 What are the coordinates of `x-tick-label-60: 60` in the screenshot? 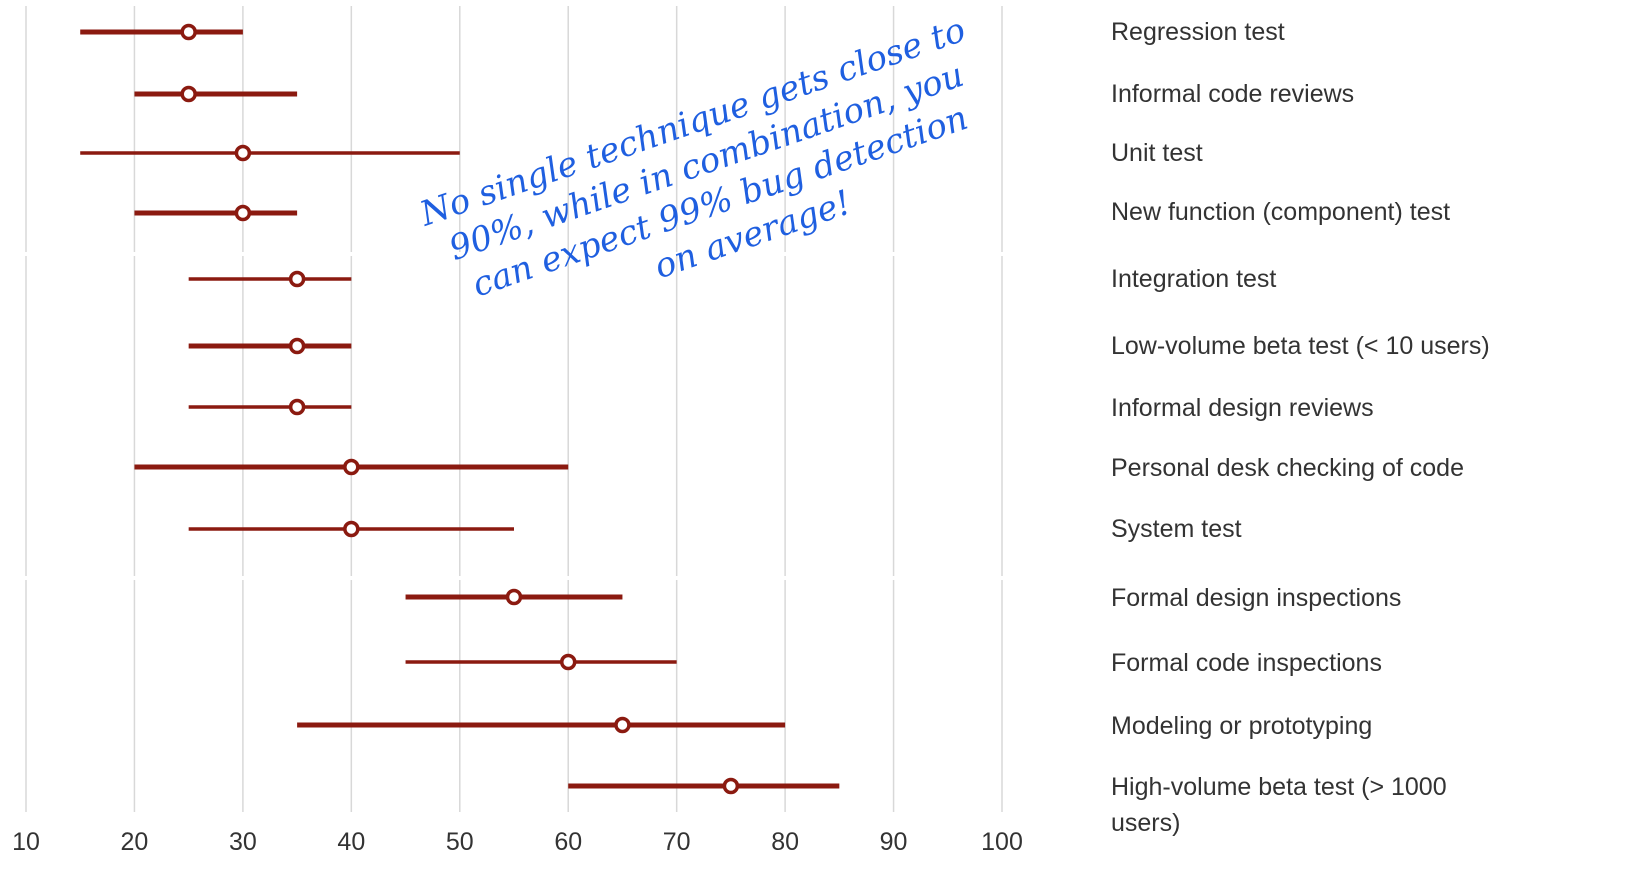 It's located at (568, 842).